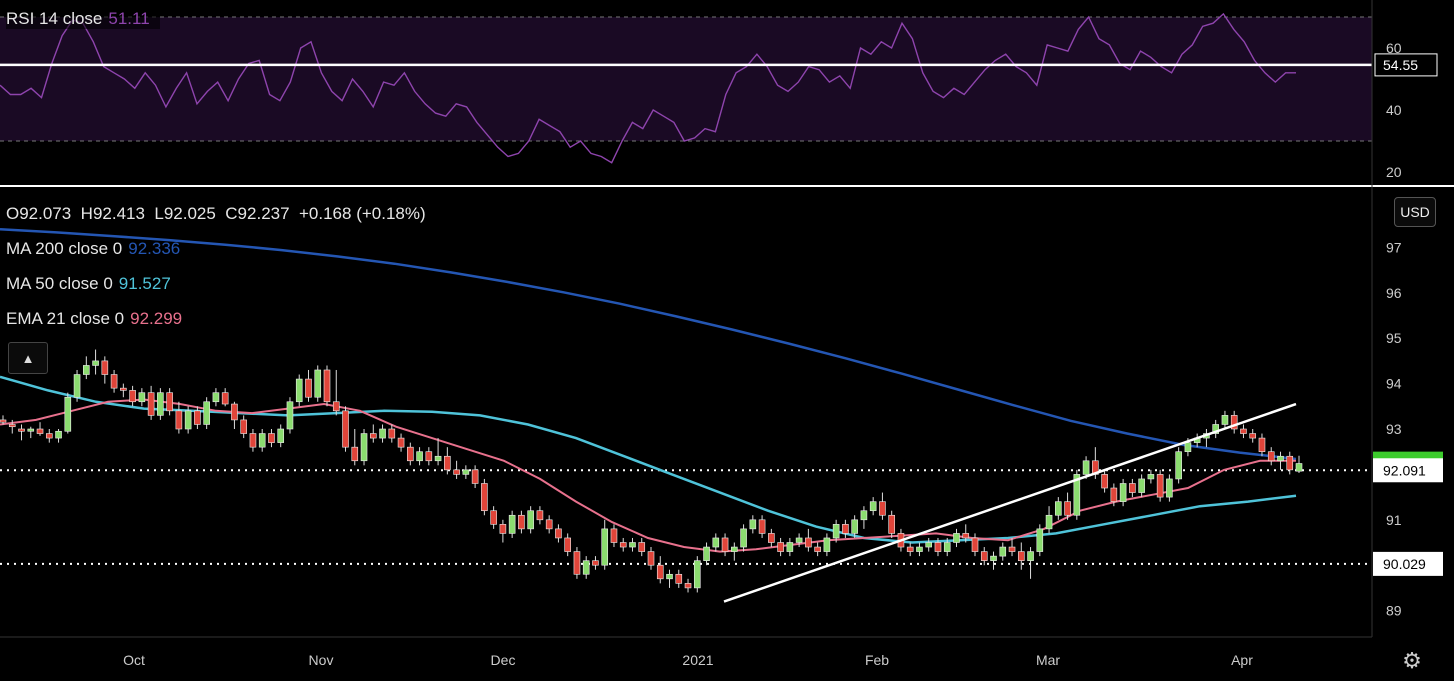  What do you see at coordinates (83, 19) in the screenshot?
I see `rsi-legend: RSI 14 close 51.11` at bounding box center [83, 19].